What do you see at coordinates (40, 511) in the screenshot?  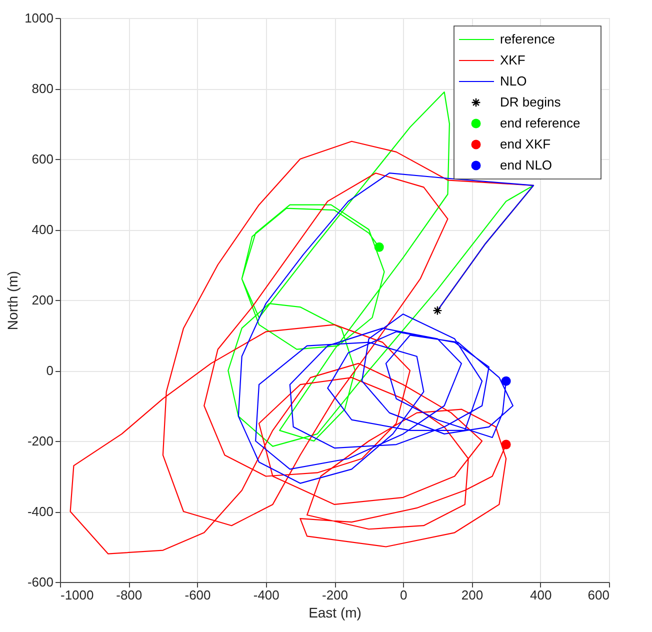 I see `y-tick-label: -400` at bounding box center [40, 511].